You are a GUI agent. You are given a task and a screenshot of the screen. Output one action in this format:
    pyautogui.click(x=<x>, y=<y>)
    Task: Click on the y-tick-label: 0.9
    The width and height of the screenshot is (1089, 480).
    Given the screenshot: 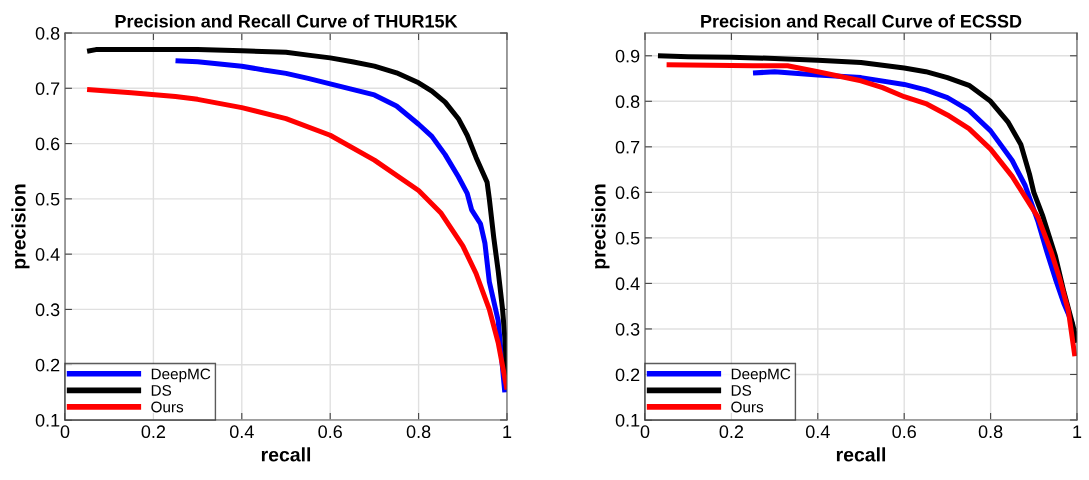 What is the action you would take?
    pyautogui.click(x=627, y=56)
    